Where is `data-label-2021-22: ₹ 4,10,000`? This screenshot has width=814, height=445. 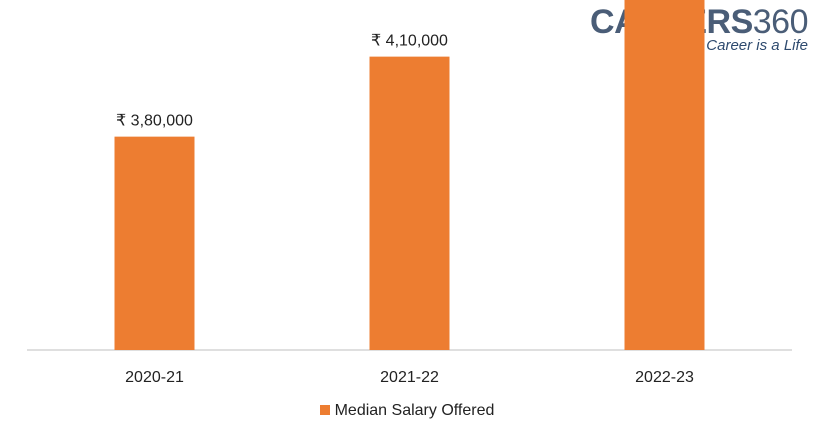
data-label-2021-22: ₹ 4,10,000 is located at coordinates (409, 41).